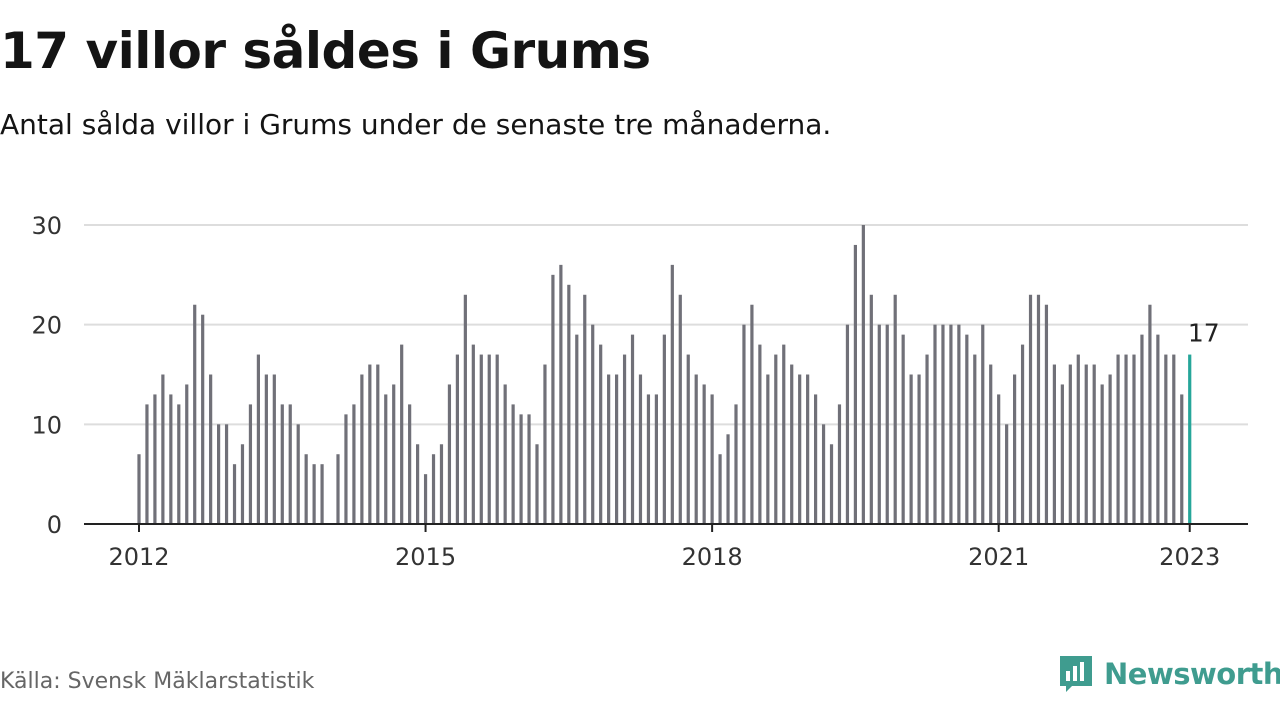 This screenshot has height=720, width=1280. Describe the element at coordinates (1190, 439) in the screenshot. I see `highlight-bar` at that location.